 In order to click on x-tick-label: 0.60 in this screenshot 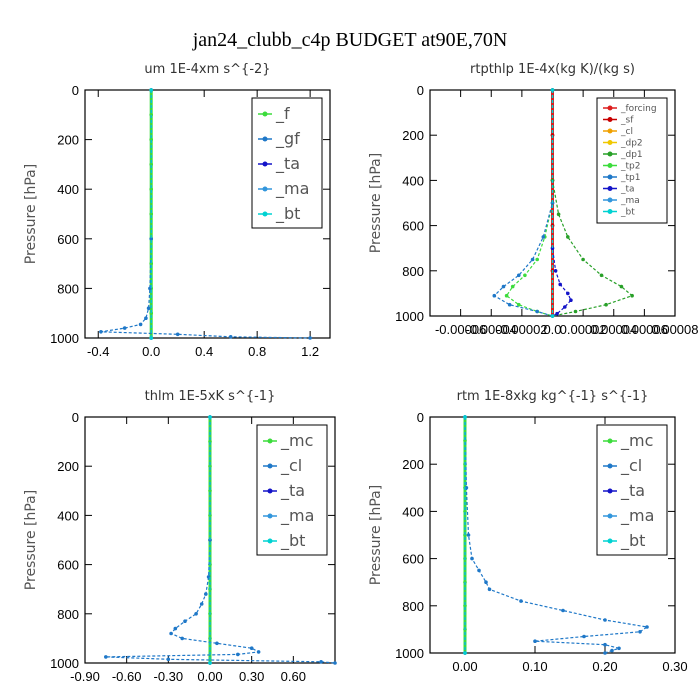, I will do `click(293, 676)`.